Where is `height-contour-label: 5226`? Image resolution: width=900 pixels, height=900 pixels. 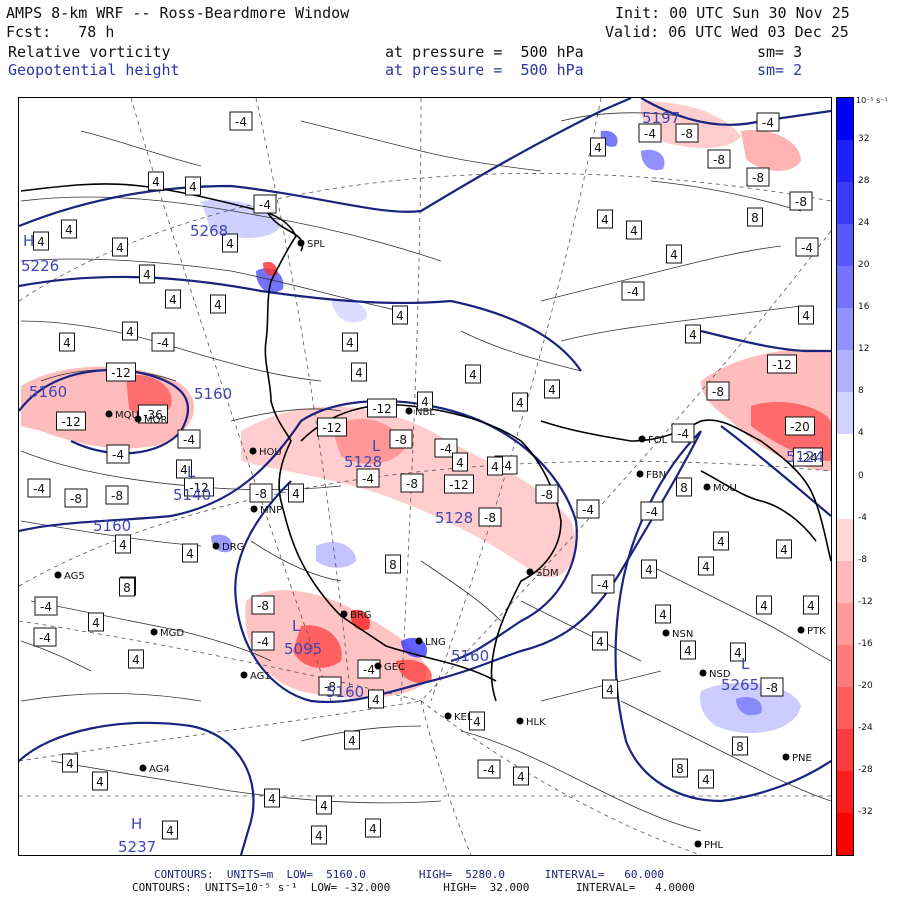 height-contour-label: 5226 is located at coordinates (40, 266).